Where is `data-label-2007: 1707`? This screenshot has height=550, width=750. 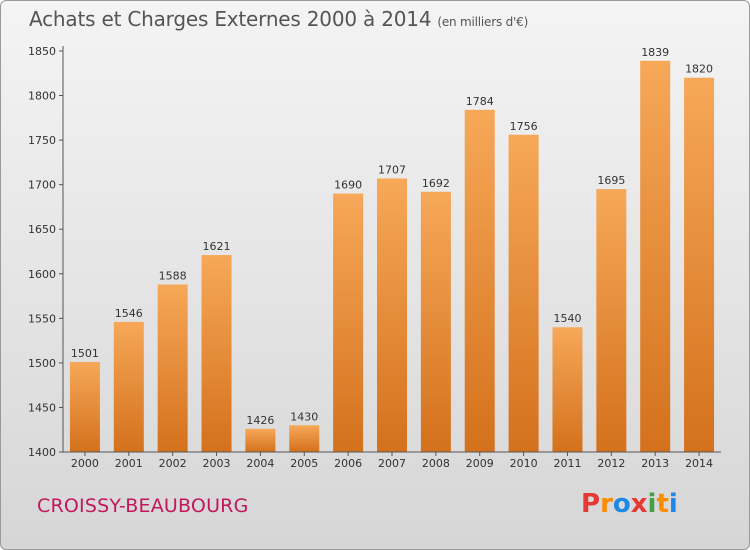 data-label-2007: 1707 is located at coordinates (392, 169).